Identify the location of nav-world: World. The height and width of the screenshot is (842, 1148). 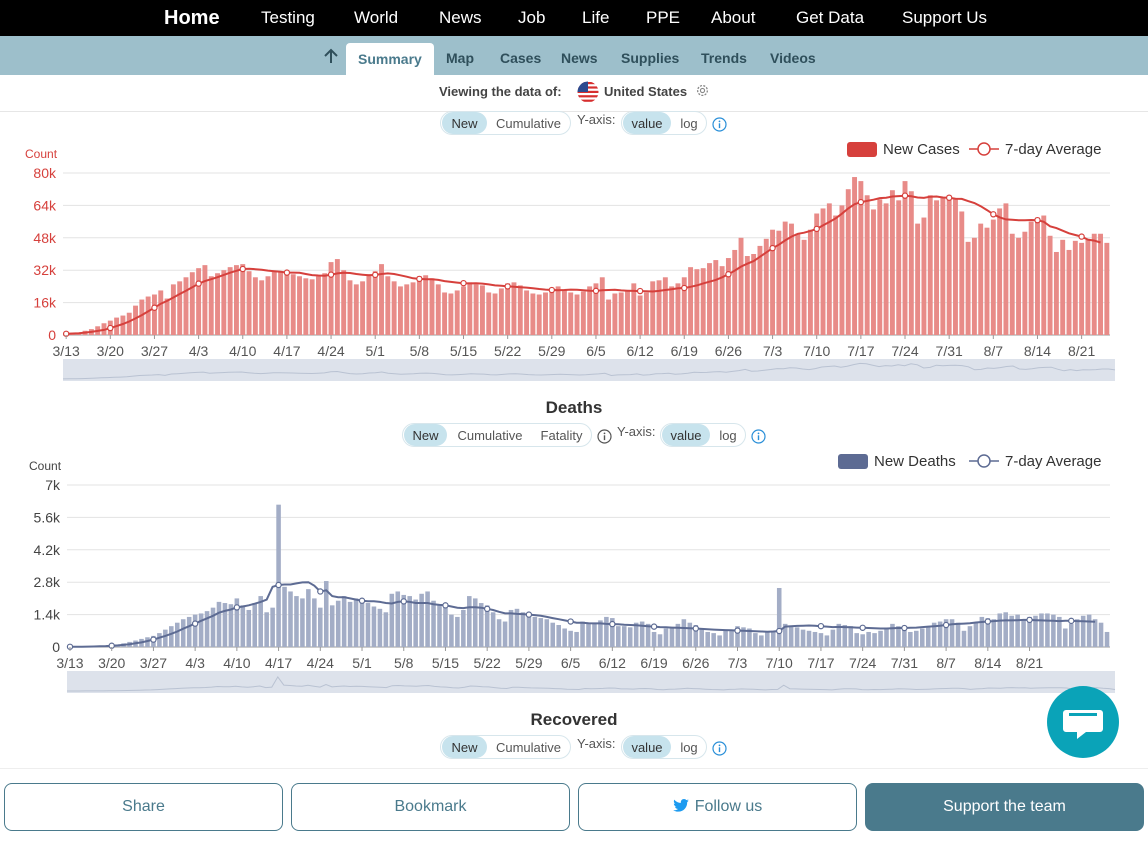
(376, 17).